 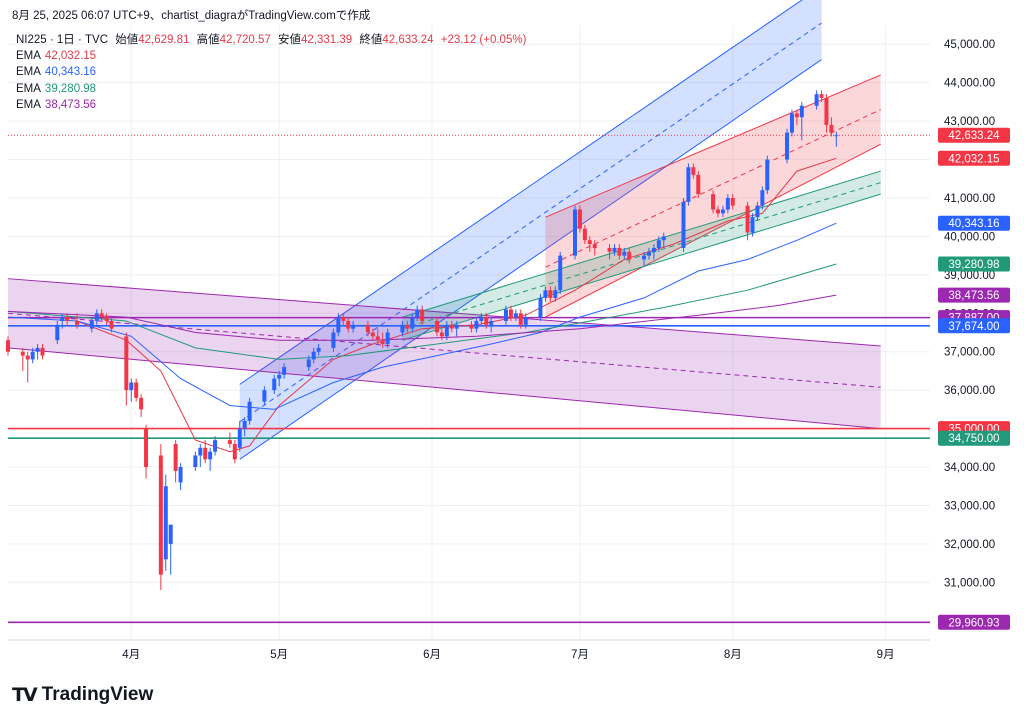 I want to click on last-price-tag-bg, so click(x=974, y=135).